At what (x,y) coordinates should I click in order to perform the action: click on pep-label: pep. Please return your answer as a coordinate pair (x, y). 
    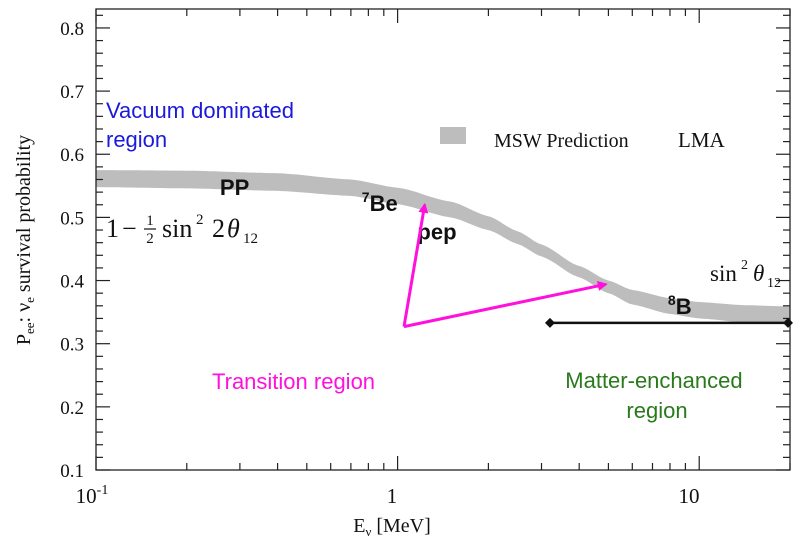
    Looking at the image, I should click on (436, 231).